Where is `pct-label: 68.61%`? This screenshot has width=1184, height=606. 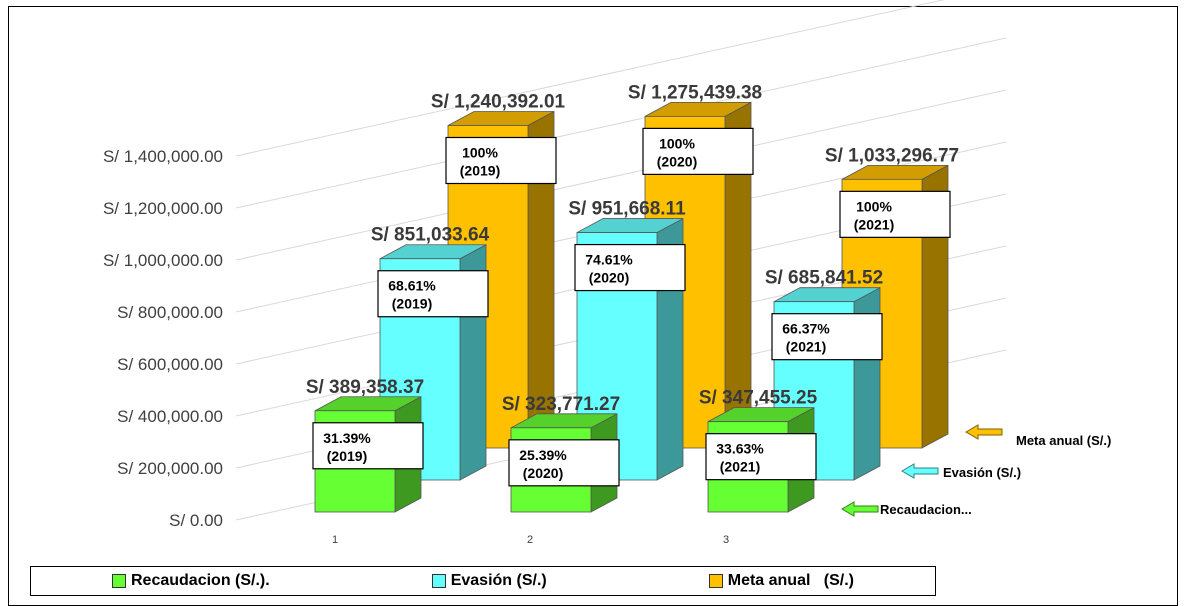 pct-label: 68.61% is located at coordinates (412, 286).